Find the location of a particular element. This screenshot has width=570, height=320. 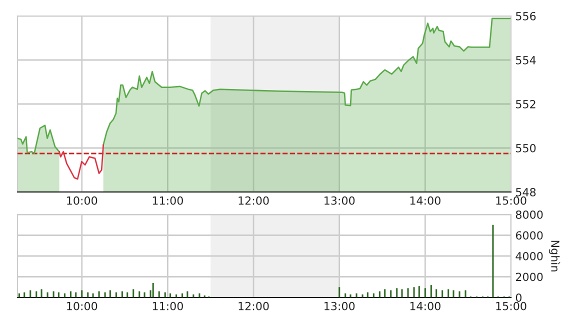

y-tick-label: 8000 is located at coordinates (529, 214).